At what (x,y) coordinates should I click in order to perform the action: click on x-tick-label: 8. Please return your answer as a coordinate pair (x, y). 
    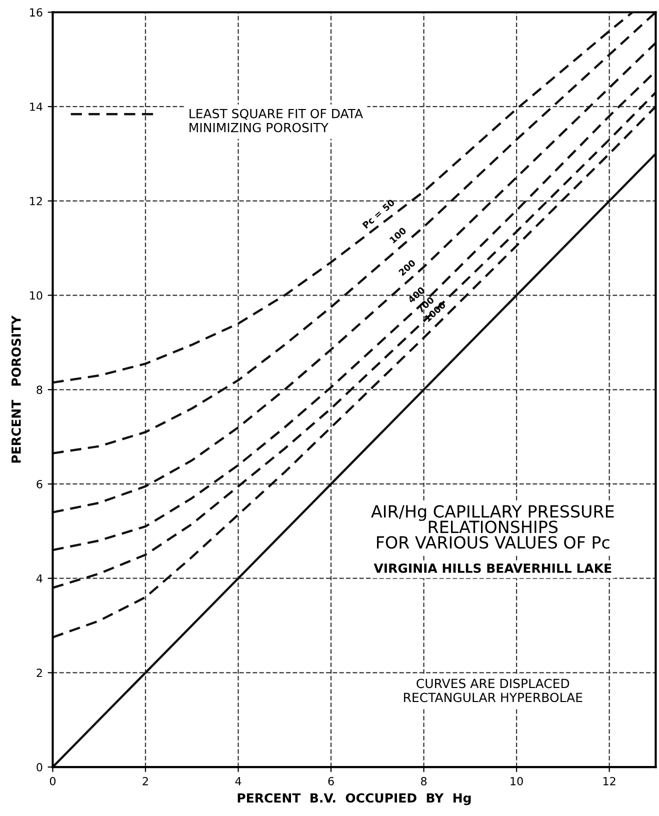
    Looking at the image, I should click on (424, 781).